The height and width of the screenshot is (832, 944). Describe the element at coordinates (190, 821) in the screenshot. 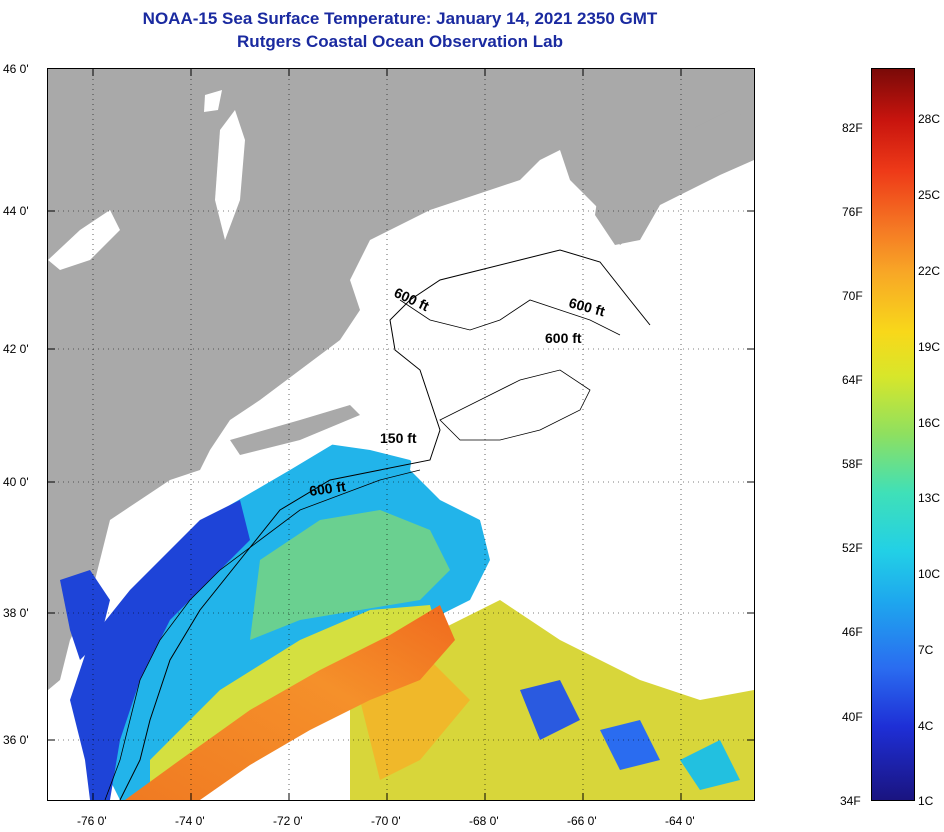

I see `lon-tick-label: -74 0'` at that location.